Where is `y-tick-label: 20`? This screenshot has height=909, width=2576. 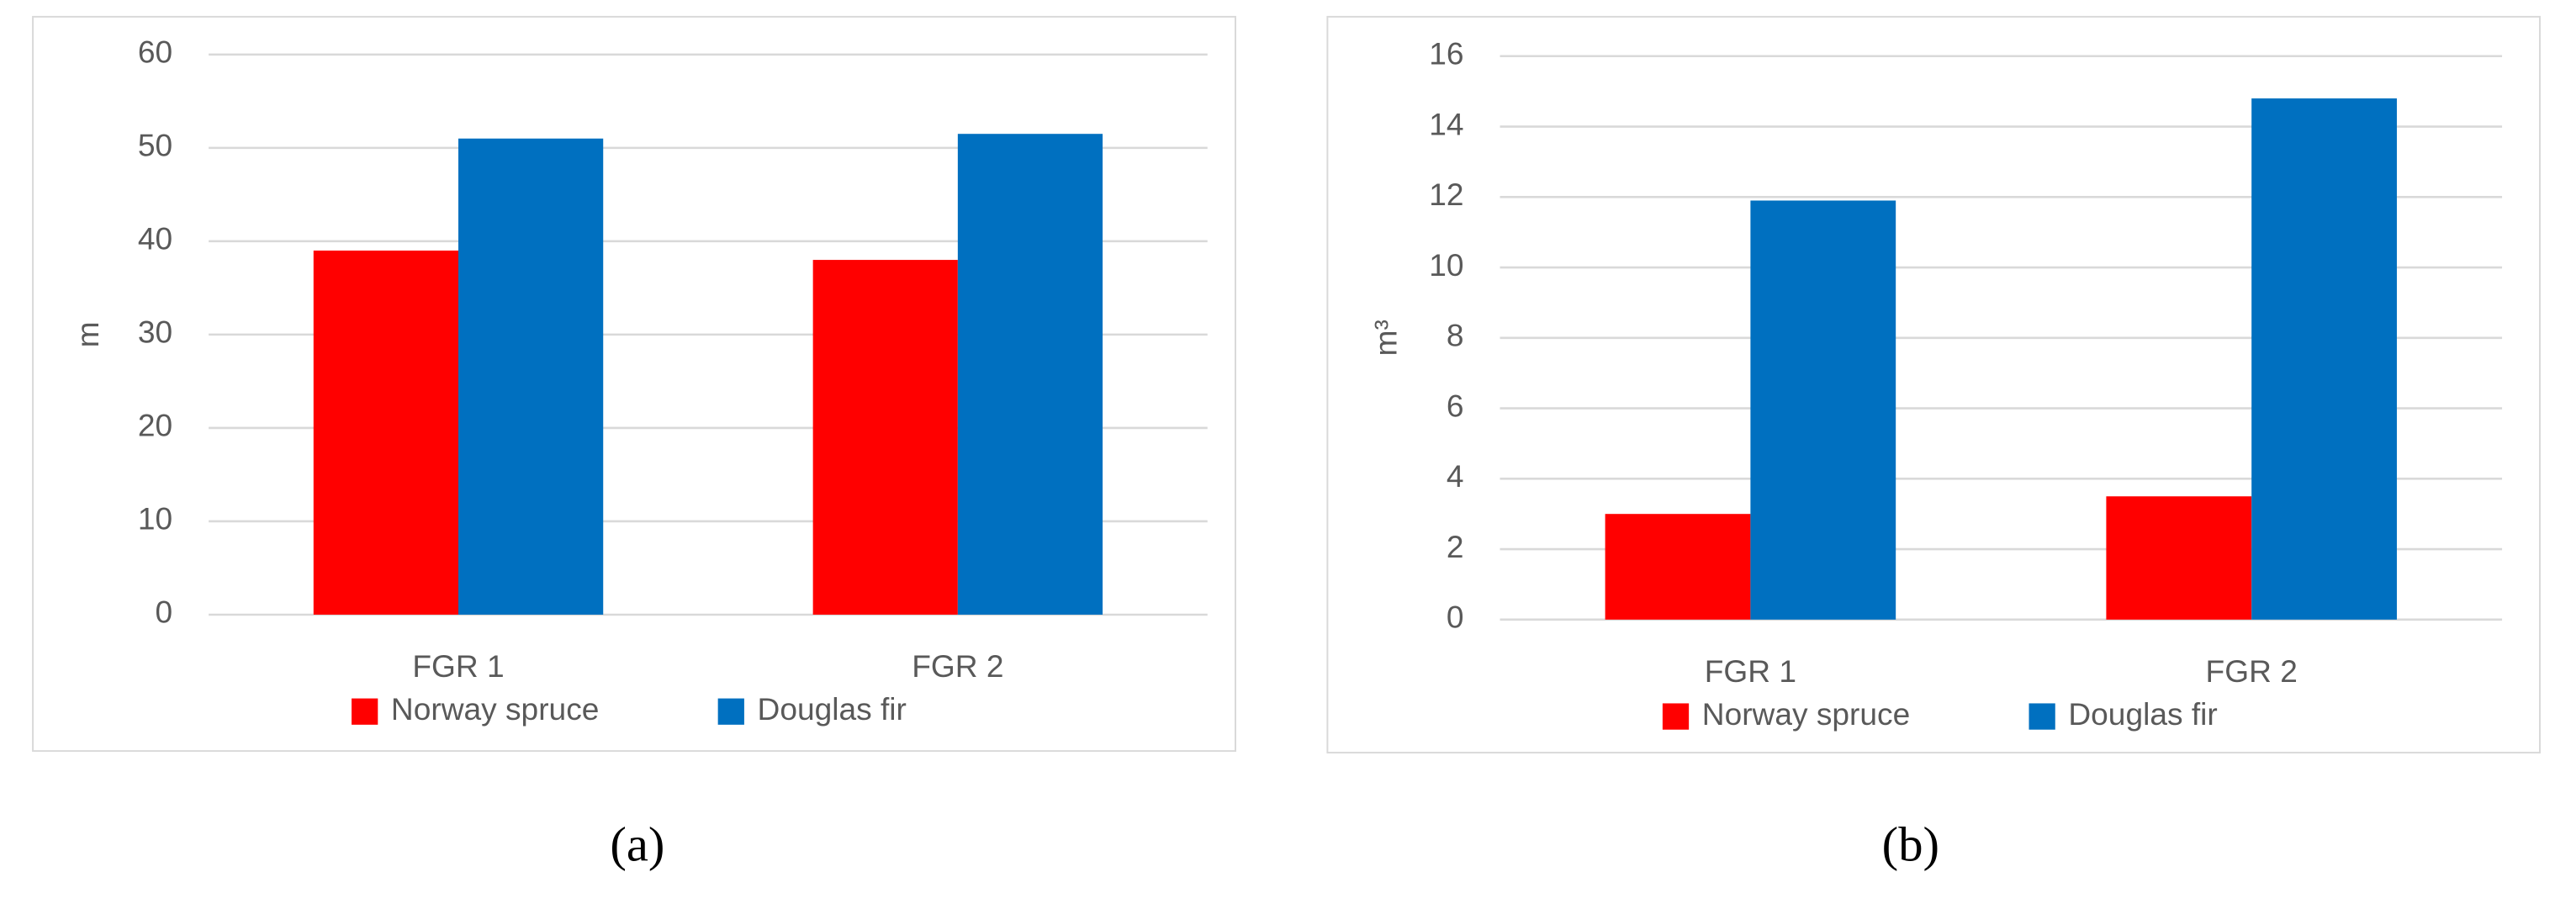 y-tick-label: 20 is located at coordinates (155, 425).